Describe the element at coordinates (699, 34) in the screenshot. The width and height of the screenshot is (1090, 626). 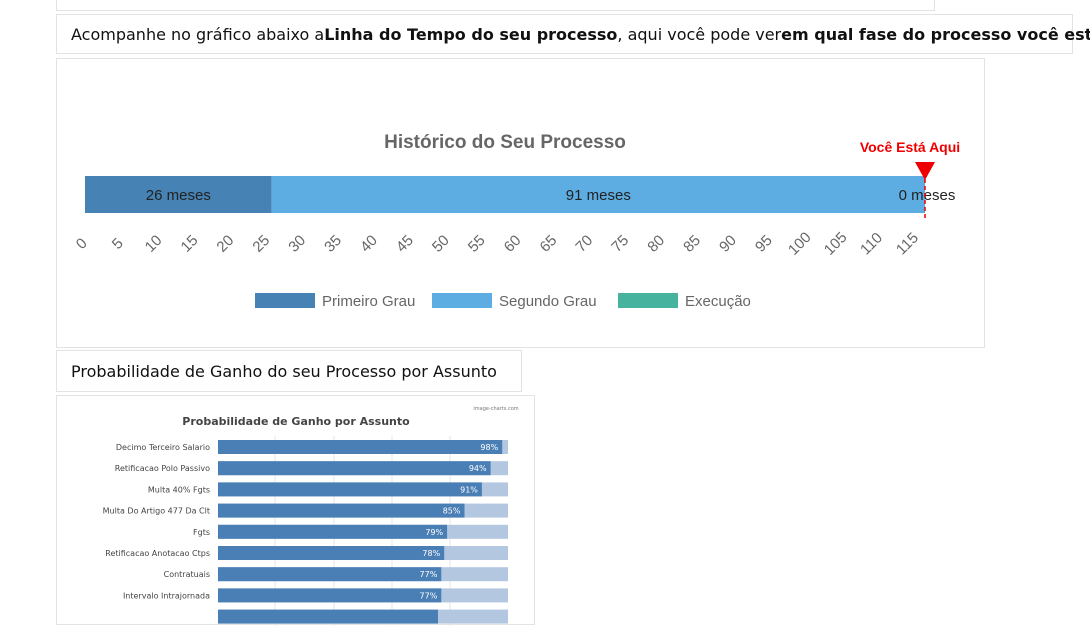
I see `intro-text-part2: , aqui você pode ver` at that location.